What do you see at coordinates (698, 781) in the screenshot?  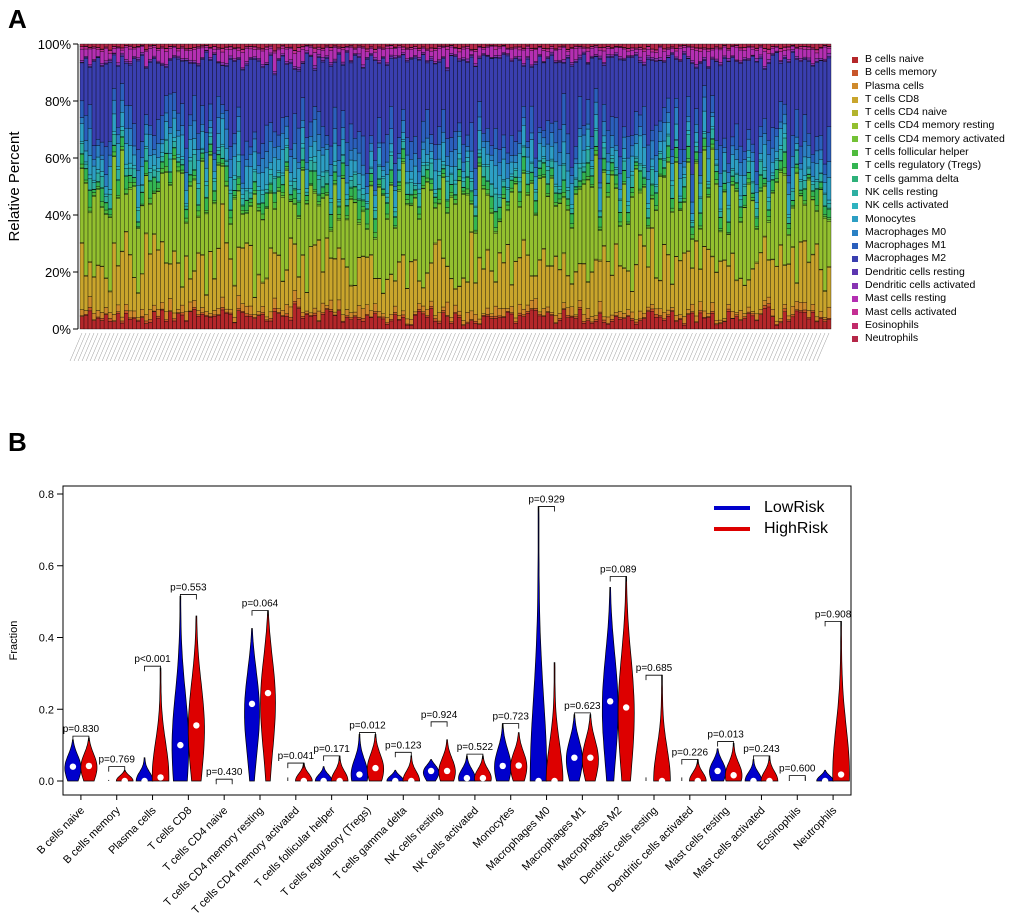 I see `highrisk-median-dot` at bounding box center [698, 781].